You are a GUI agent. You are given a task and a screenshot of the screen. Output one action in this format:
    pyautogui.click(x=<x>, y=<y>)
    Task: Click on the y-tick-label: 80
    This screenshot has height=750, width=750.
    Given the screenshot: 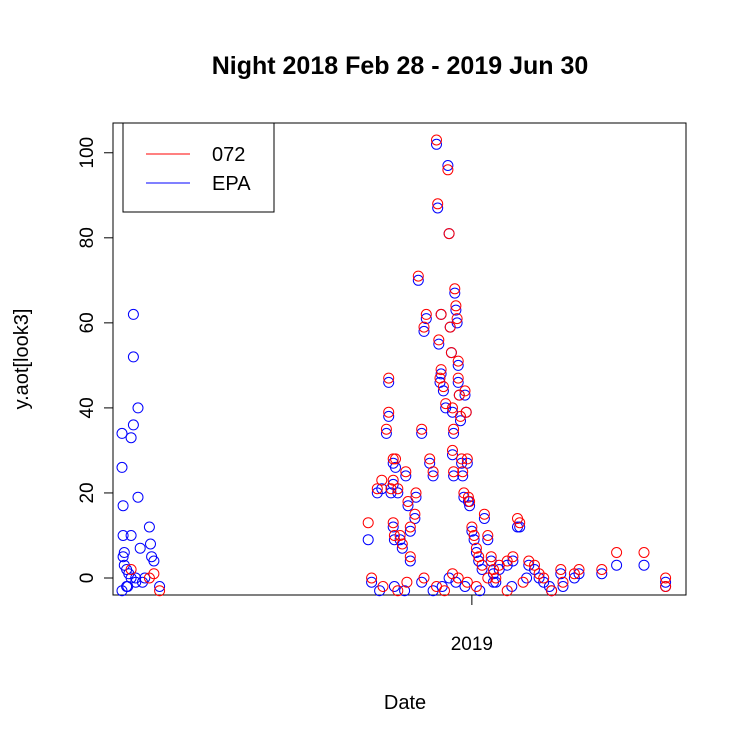 What is the action you would take?
    pyautogui.click(x=87, y=237)
    